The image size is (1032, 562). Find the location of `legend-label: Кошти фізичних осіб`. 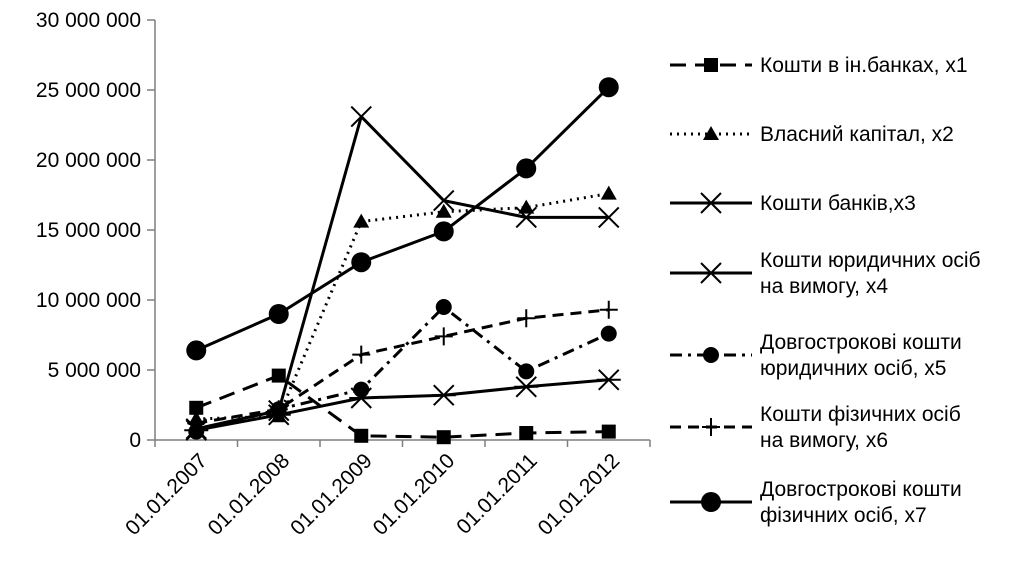

legend-label: Кошти фізичних осіб is located at coordinates (860, 414).